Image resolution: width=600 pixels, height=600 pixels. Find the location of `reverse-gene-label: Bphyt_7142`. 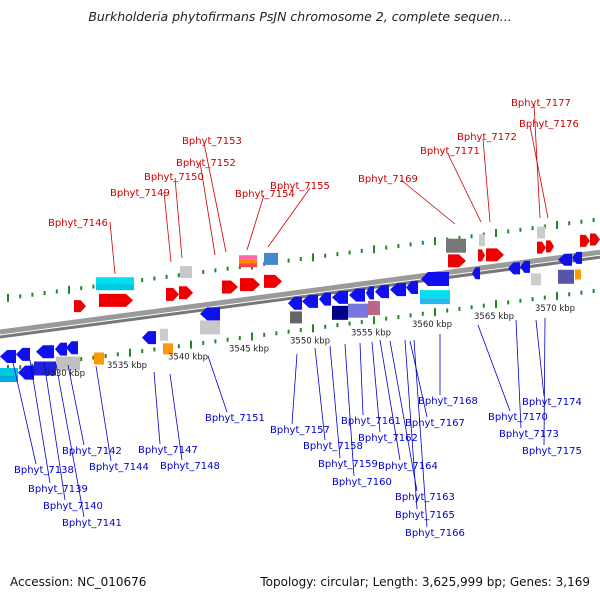

reverse-gene-label: Bphyt_7142 is located at coordinates (92, 451).